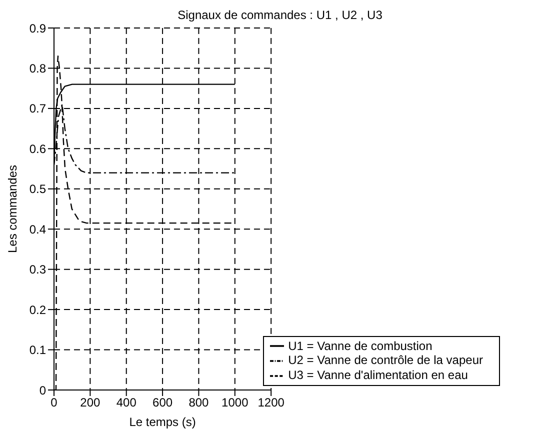 This screenshot has width=533, height=439. What do you see at coordinates (199, 403) in the screenshot?
I see `x-tick-label: 800` at bounding box center [199, 403].